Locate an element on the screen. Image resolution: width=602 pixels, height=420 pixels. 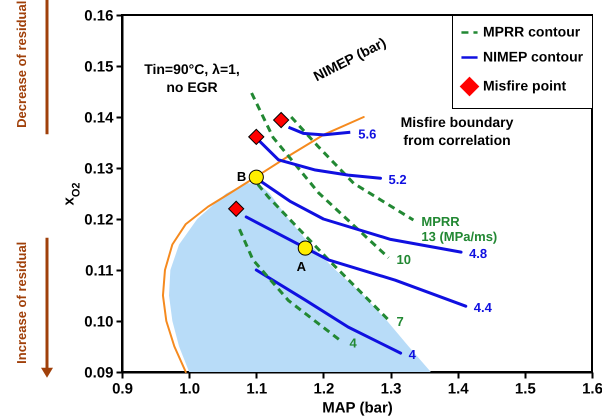
legend-label: Misfire point is located at coordinates (525, 86).